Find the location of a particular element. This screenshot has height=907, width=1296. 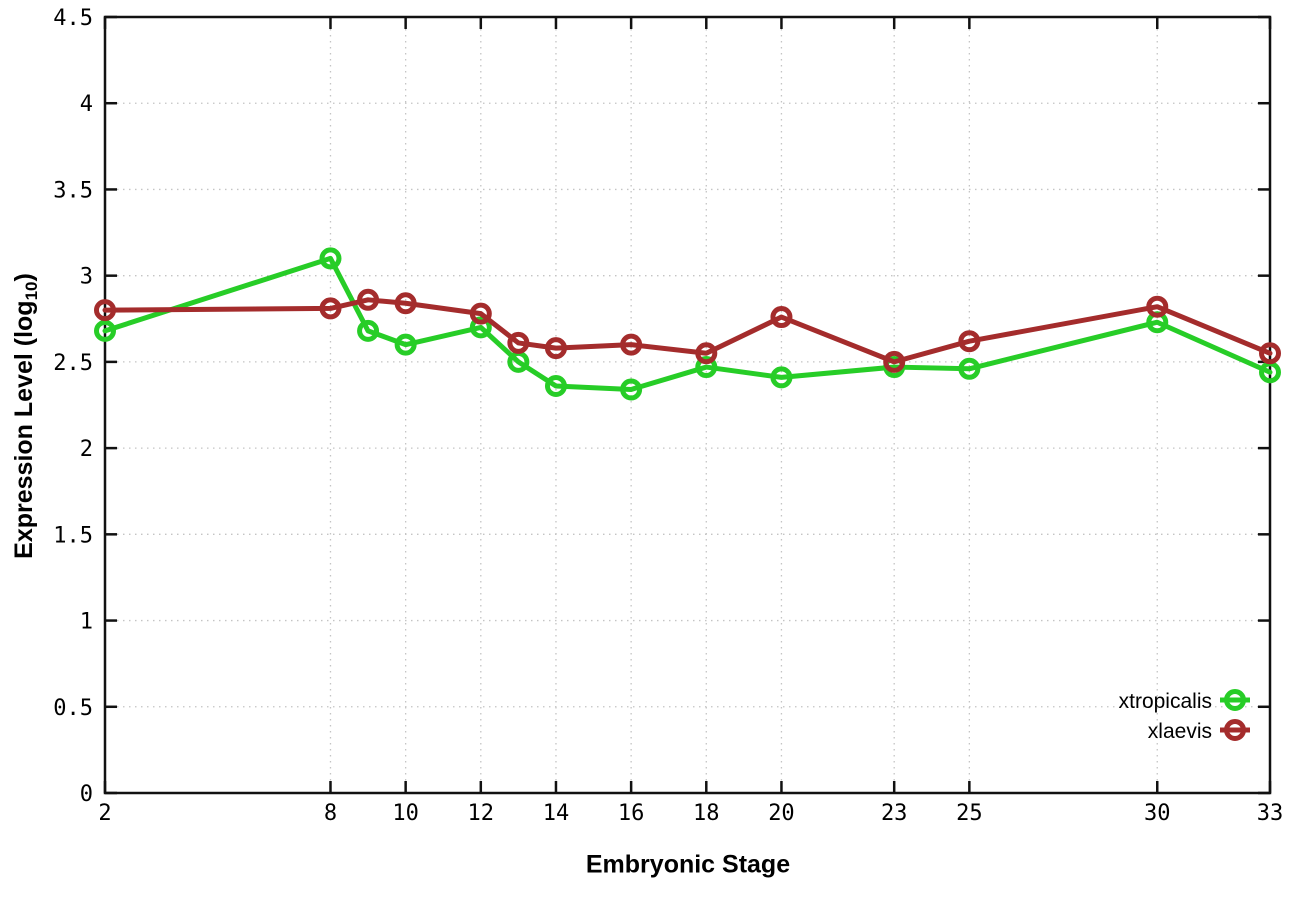

y-axis-title: Expression Level (log10) is located at coordinates (26, 416).